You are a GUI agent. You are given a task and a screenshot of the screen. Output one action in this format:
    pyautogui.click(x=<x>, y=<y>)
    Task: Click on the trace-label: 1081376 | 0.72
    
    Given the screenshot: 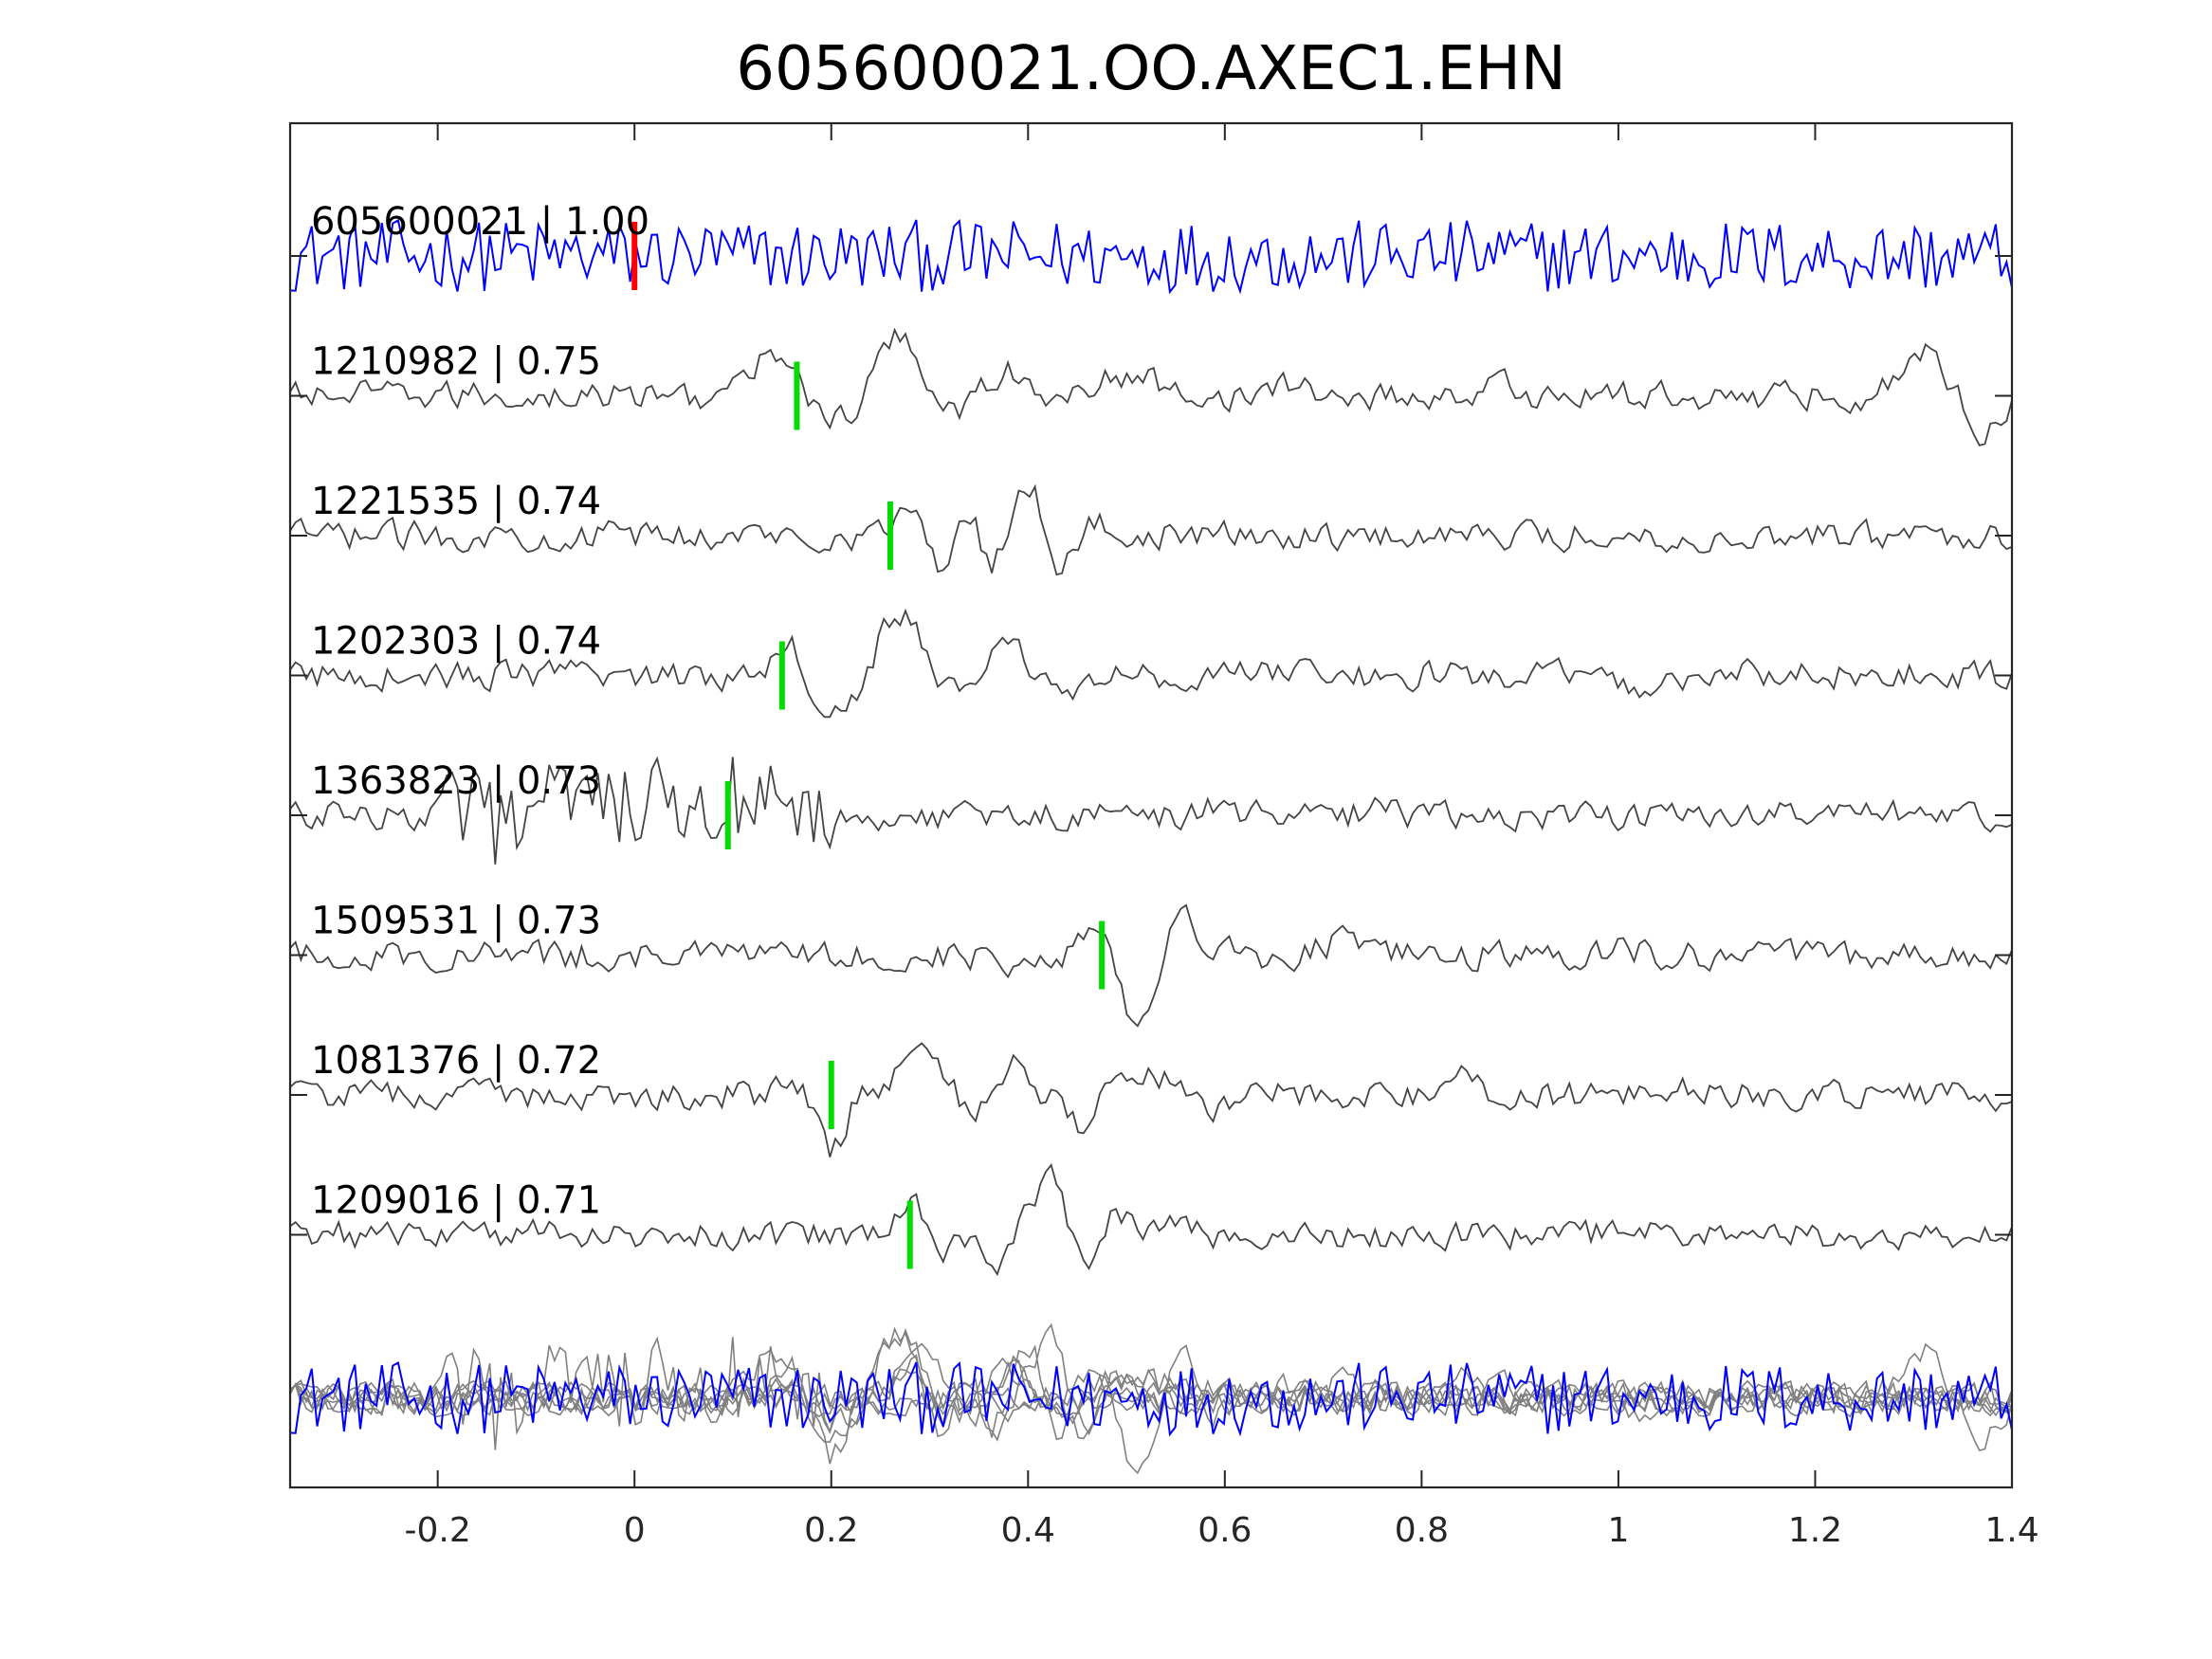 What is the action you would take?
    pyautogui.click(x=456, y=1061)
    